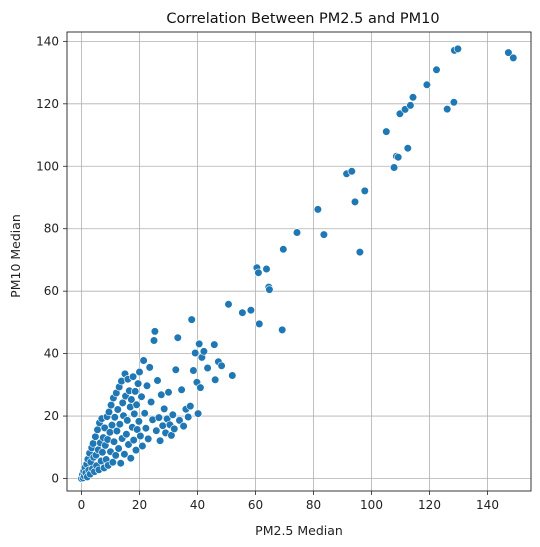 This screenshot has height=547, width=540. What do you see at coordinates (47, 104) in the screenshot?
I see `y-tick-label: 120` at bounding box center [47, 104].